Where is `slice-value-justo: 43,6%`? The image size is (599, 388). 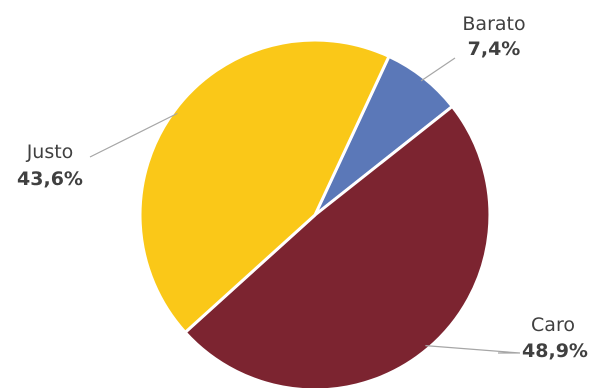 slice-value-justo: 43,6% is located at coordinates (50, 179).